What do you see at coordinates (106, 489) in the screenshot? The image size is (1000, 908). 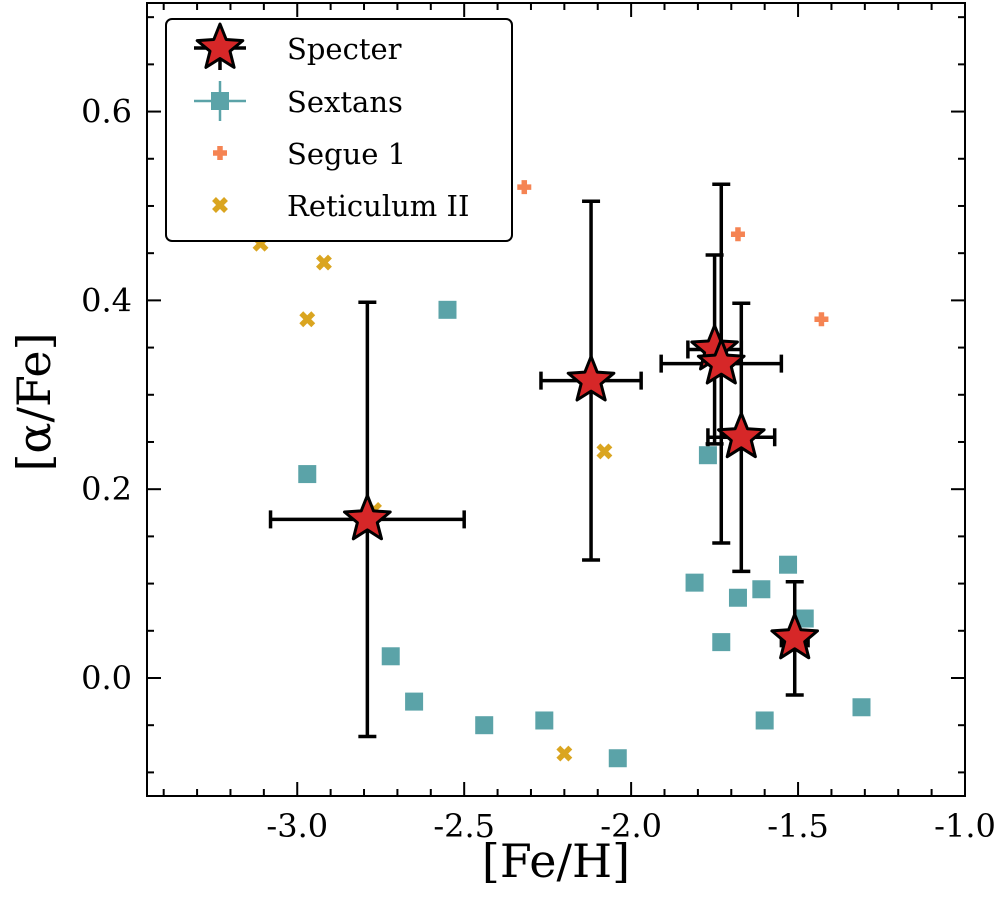 I see `y-tick-label: 0.2` at bounding box center [106, 489].